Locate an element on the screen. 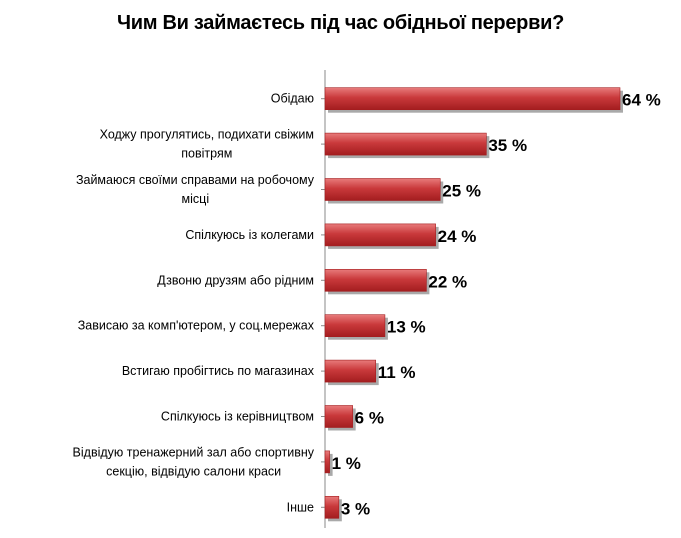  data-label: 6 % is located at coordinates (369, 418).